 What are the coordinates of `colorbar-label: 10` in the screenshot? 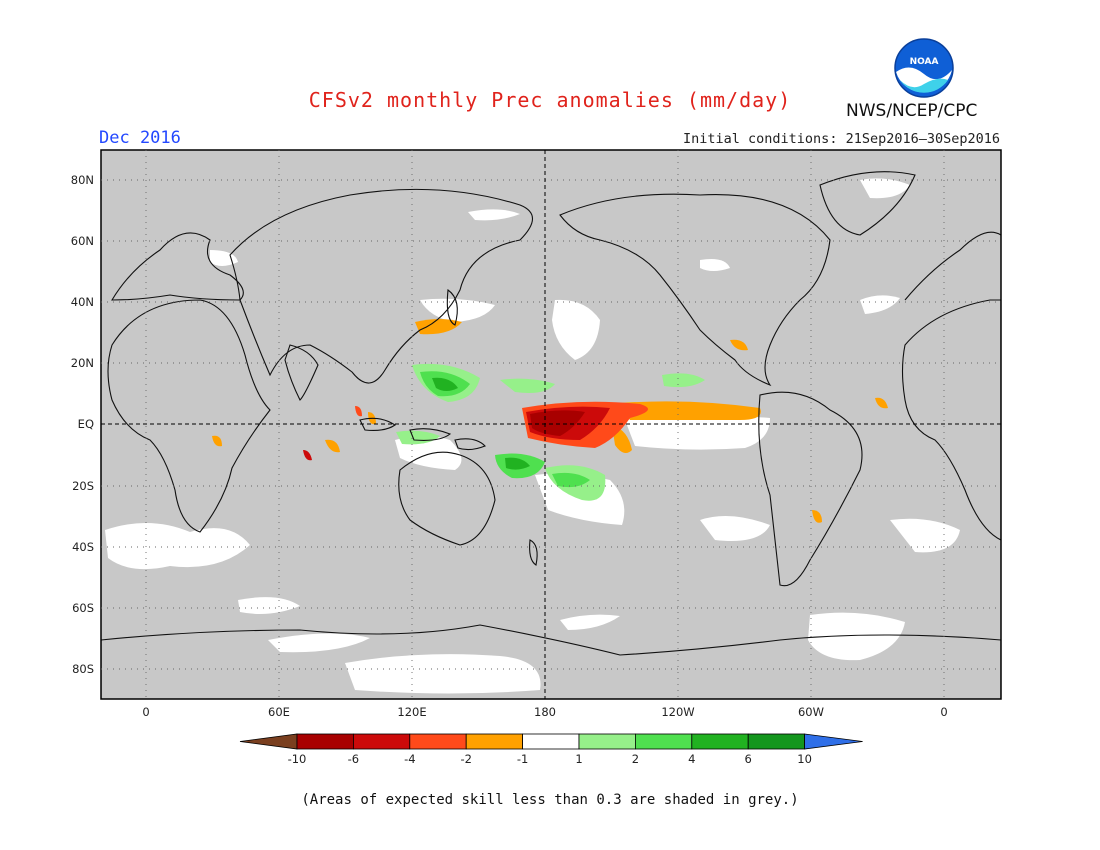 It's located at (804, 759).